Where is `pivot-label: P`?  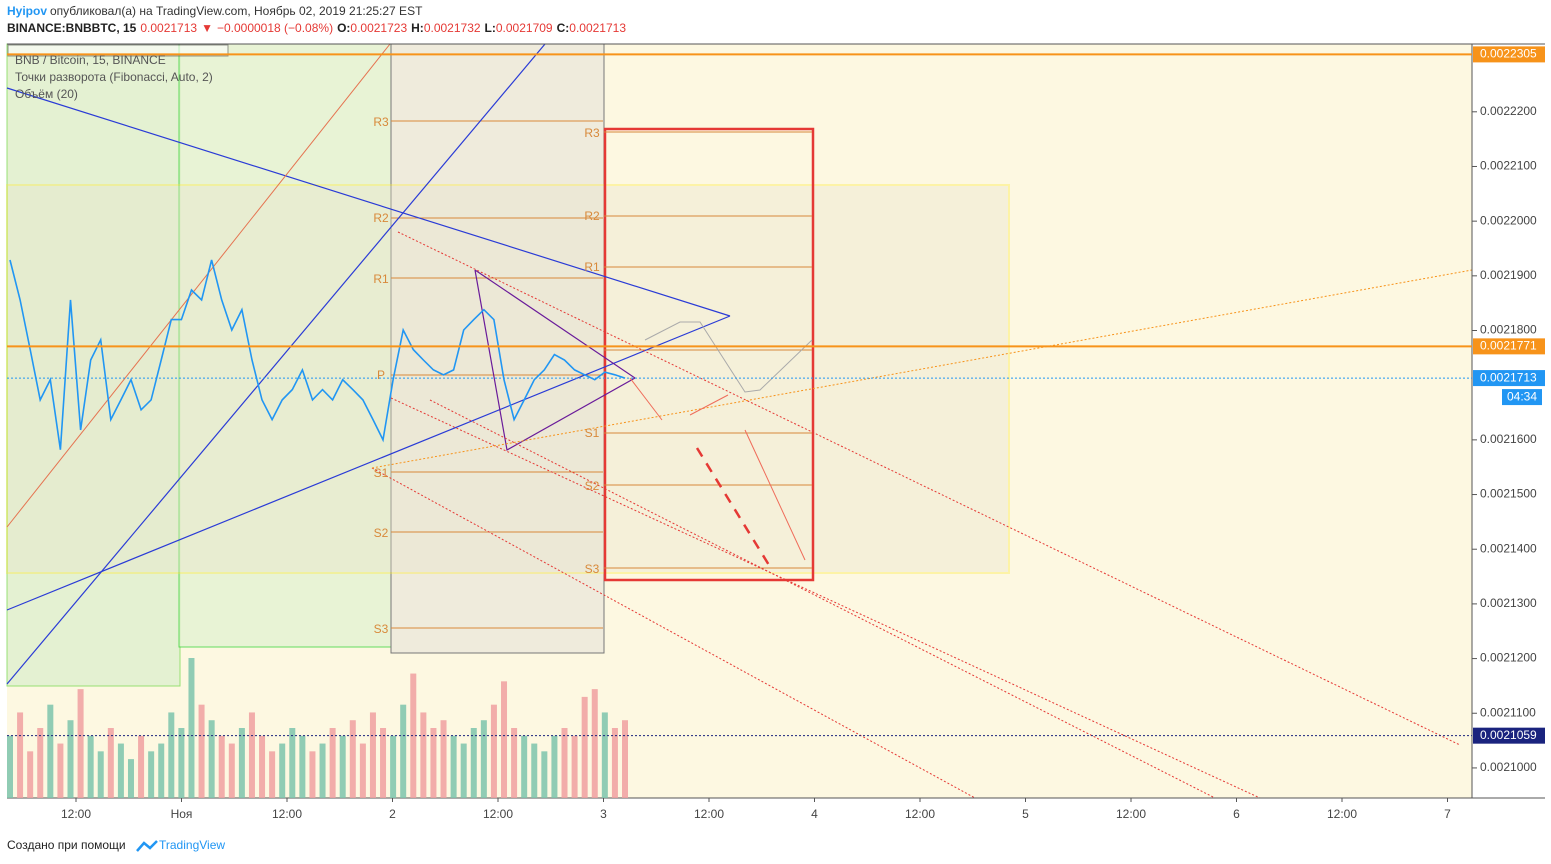
pivot-label: P is located at coordinates (381, 375).